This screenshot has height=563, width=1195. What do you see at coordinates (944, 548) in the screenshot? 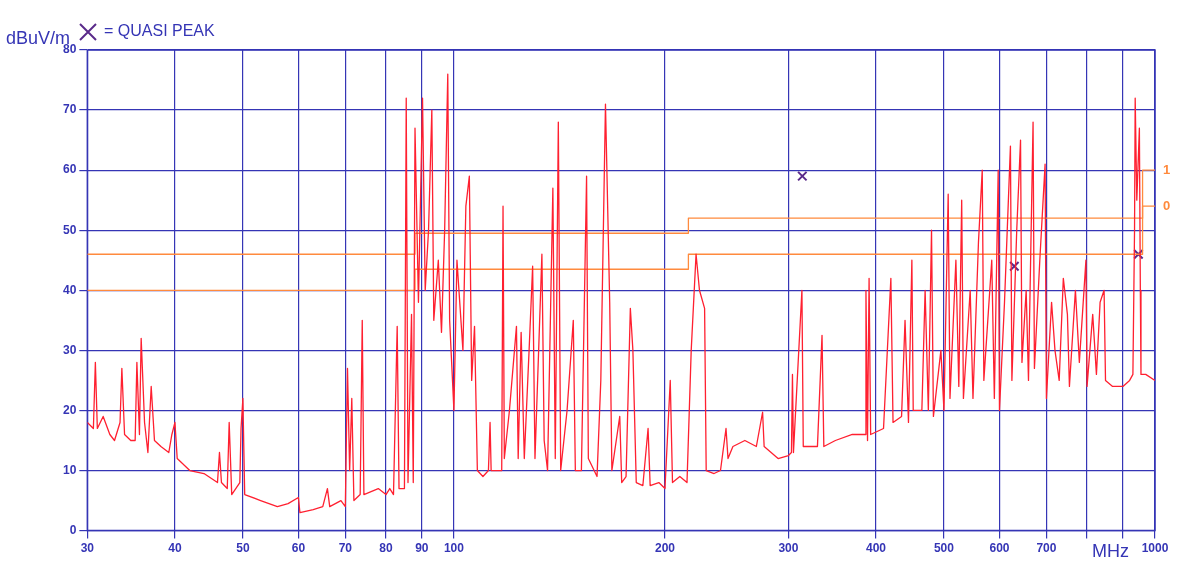
I see `x-tick-label: 500` at bounding box center [944, 548].